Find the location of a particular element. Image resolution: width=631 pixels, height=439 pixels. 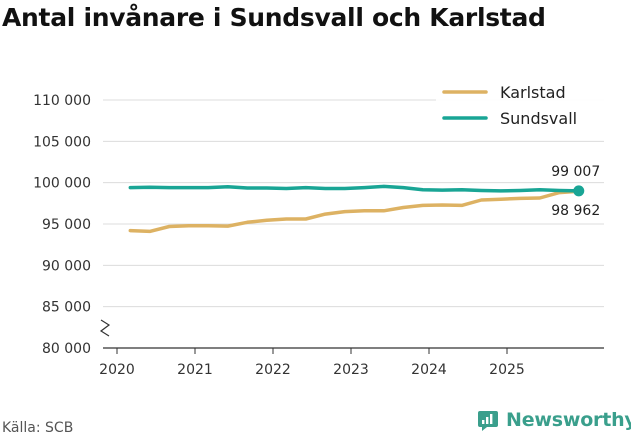

series-line-sundsvall is located at coordinates (354, 188).